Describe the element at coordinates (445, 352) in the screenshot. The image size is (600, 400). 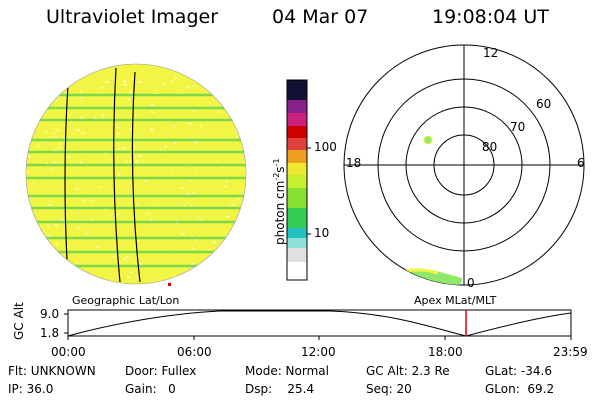
I see `alt-xtick-3: 18:00` at that location.